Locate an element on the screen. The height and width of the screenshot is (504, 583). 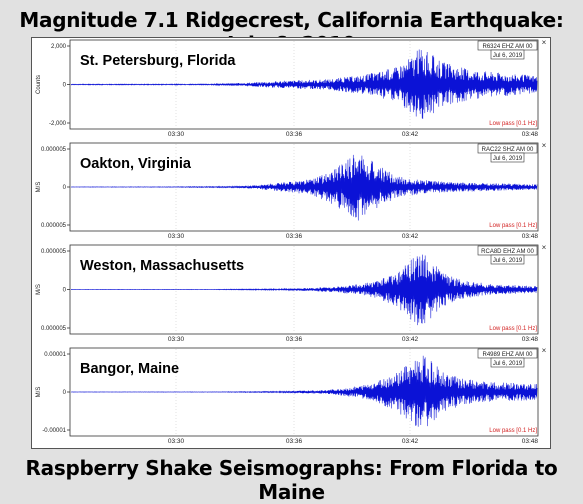
station-location-label: Bangor, Maine is located at coordinates (129, 369).